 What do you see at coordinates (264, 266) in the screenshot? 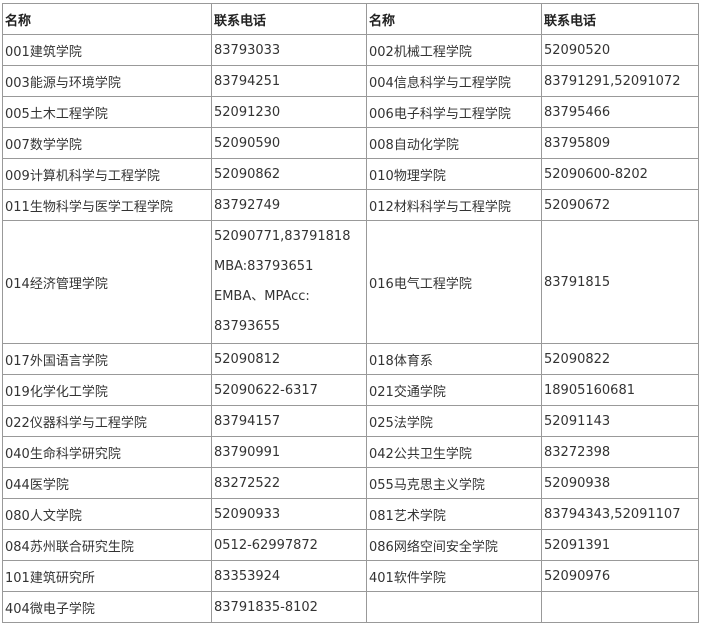
I see `phone-line: MBA:83793651` at bounding box center [264, 266].